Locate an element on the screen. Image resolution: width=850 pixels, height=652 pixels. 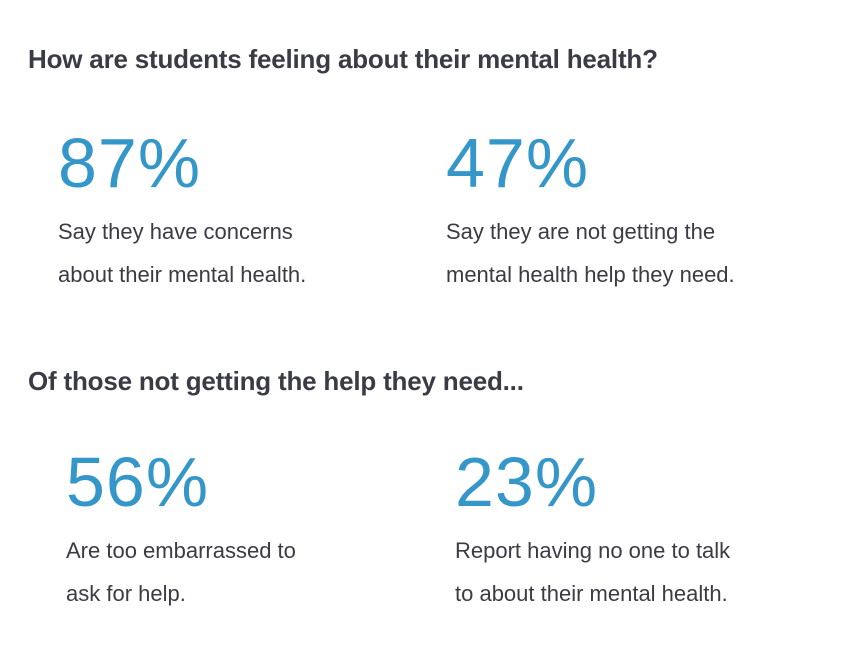
stat-value: 87% is located at coordinates (130, 163).